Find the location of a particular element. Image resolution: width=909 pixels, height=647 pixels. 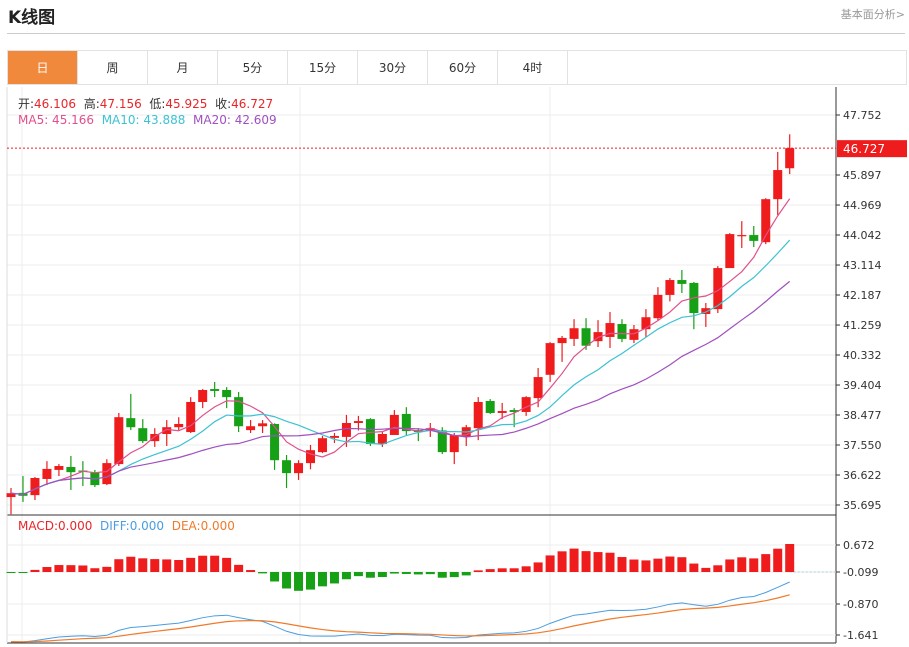

ma10-value: MA10: 43.888 is located at coordinates (143, 120).